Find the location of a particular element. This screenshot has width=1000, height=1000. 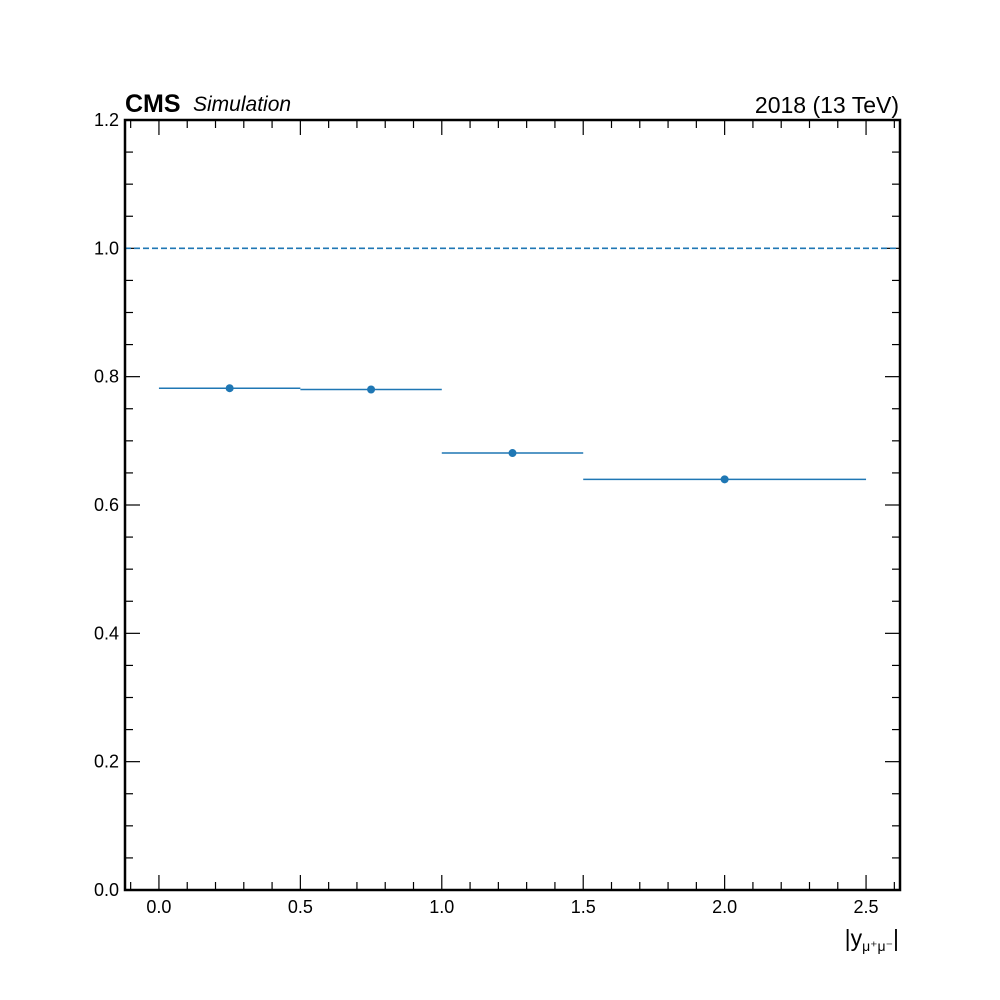

plot-header: CMS Simulation 2018 (13 TeV) is located at coordinates (512, 104).